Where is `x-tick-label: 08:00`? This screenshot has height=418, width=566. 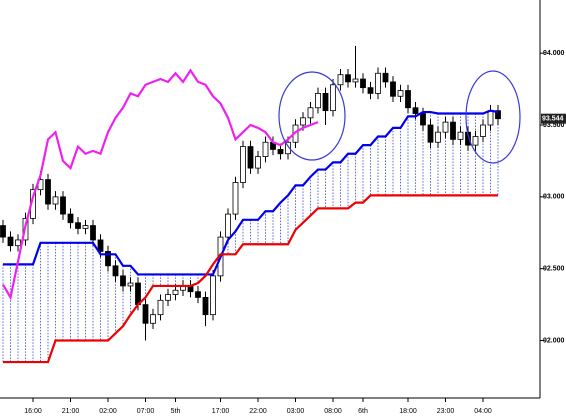 x-tick-label: 08:00 is located at coordinates (333, 411).